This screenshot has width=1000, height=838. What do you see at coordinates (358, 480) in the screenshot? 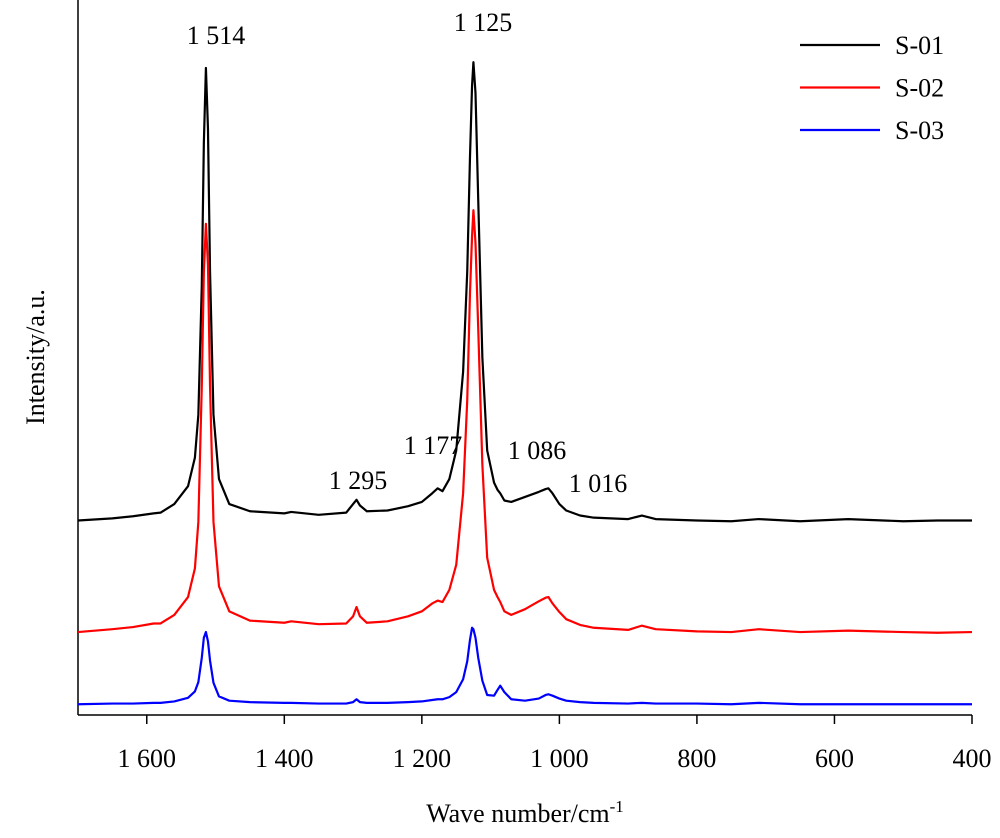
I see `peak-annotation: 1 295` at bounding box center [358, 480].